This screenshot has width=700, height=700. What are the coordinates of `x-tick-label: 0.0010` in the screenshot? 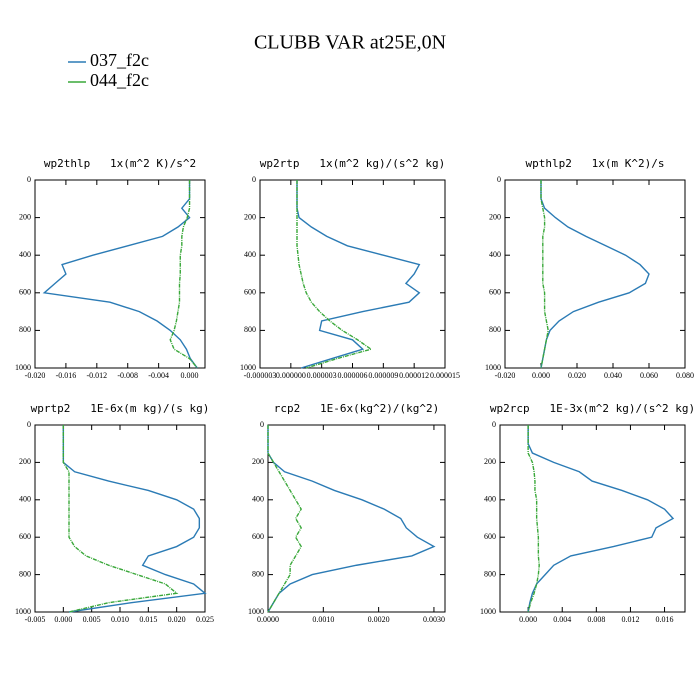 It's located at (323, 619).